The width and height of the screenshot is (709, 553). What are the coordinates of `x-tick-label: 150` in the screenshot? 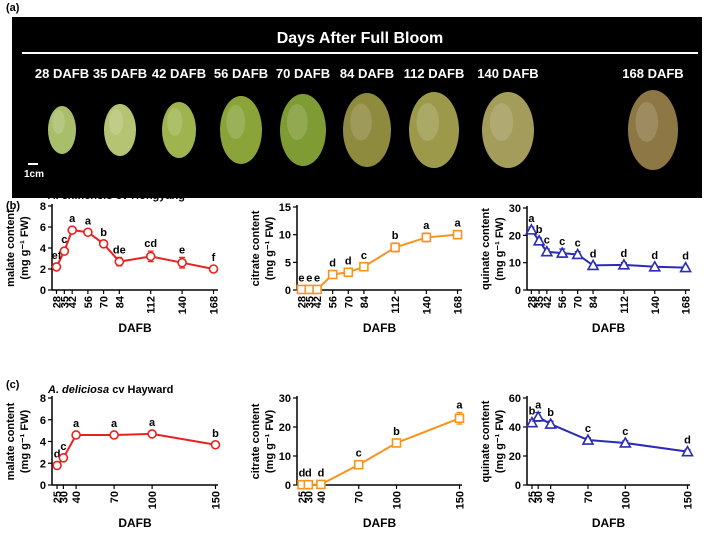 It's located at (689, 500).